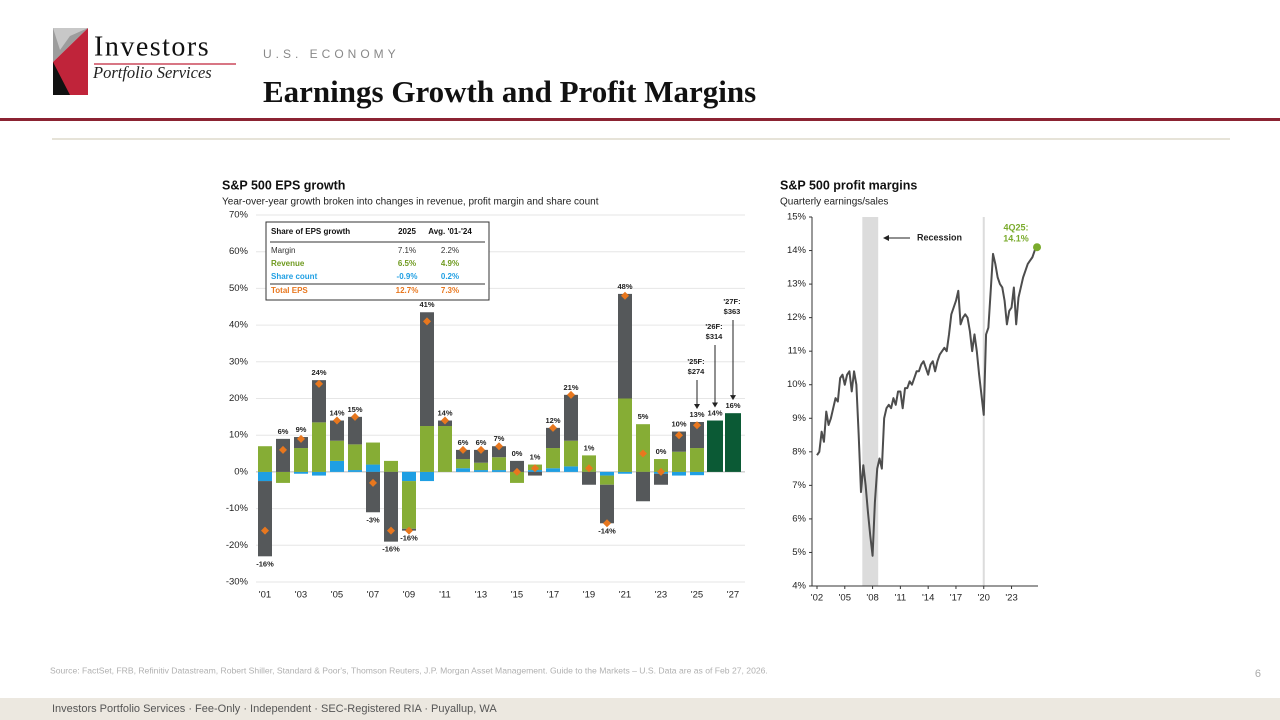 Image resolution: width=1280 pixels, height=720 pixels. What do you see at coordinates (797, 351) in the screenshot?
I see `y-tick-label: 11%` at bounding box center [797, 351].